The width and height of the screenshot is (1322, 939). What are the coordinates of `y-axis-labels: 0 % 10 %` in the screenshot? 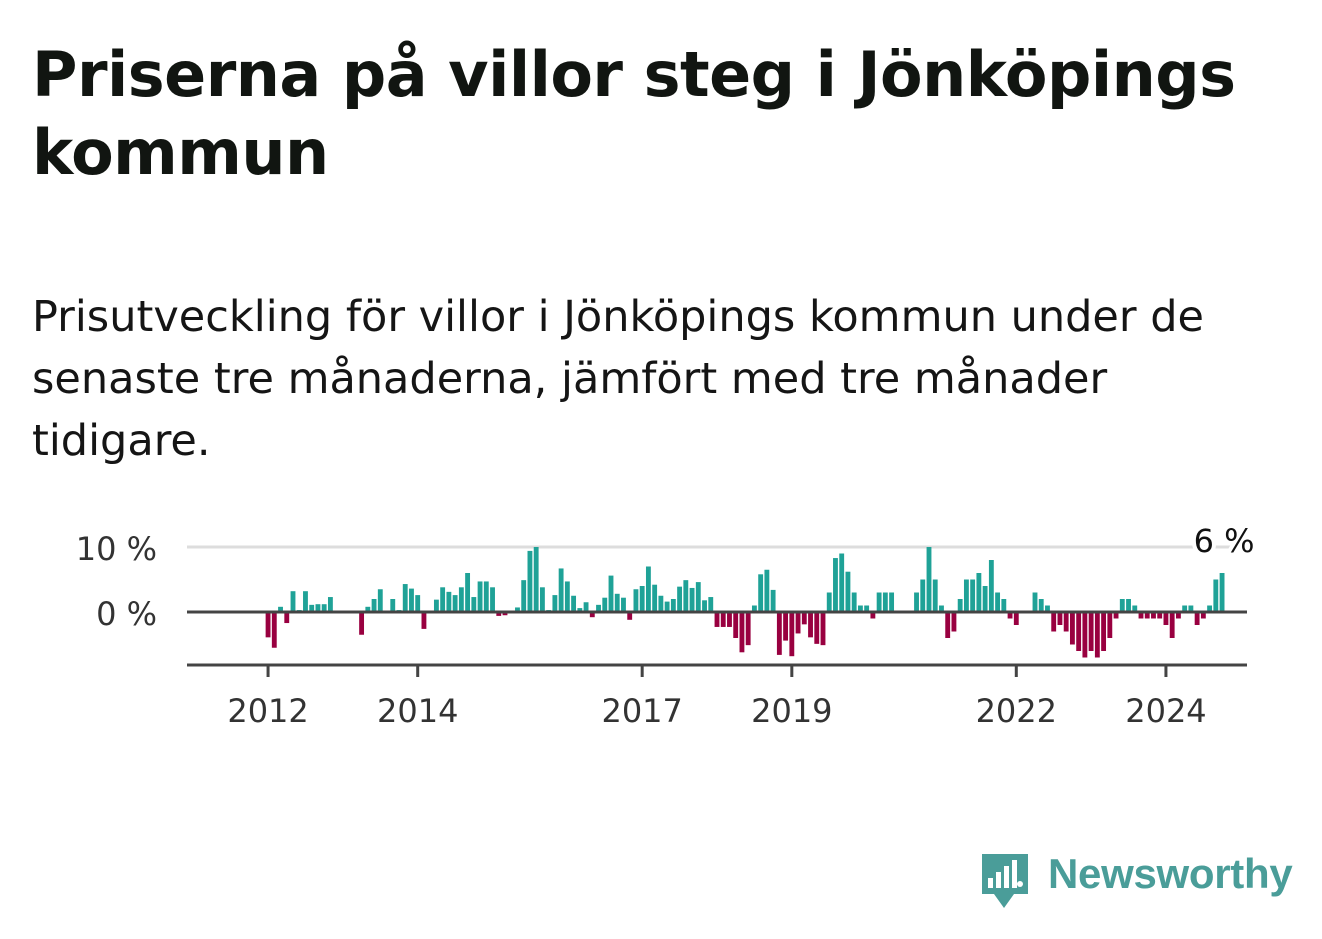 It's located at (116, 581).